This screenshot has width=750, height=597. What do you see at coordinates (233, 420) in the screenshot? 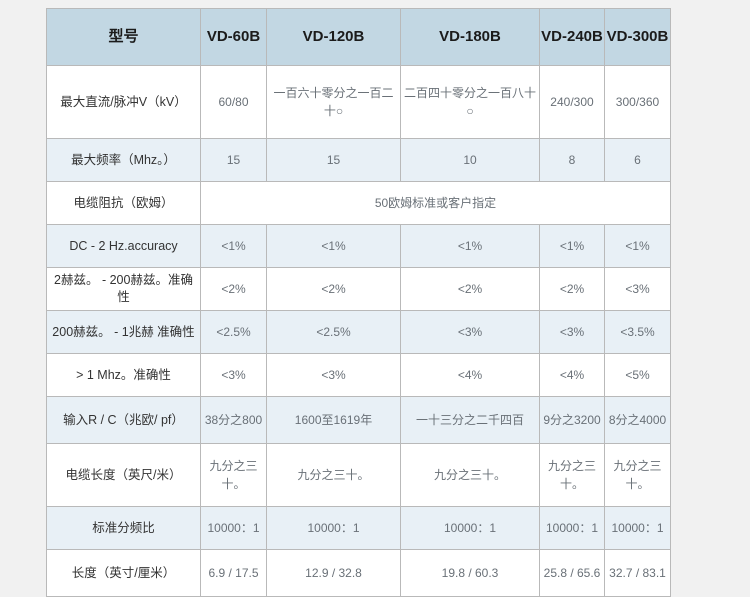
I see `value-cell: 38分之800` at bounding box center [233, 420].